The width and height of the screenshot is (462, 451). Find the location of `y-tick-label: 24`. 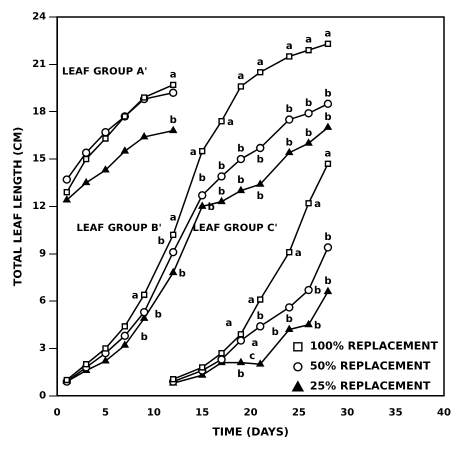

y-tick-label: 24 is located at coordinates (39, 17).